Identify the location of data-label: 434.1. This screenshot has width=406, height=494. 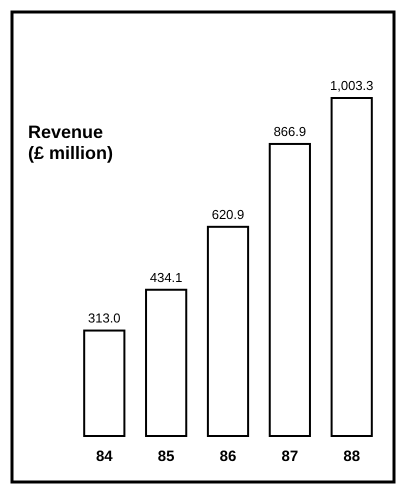
(166, 277).